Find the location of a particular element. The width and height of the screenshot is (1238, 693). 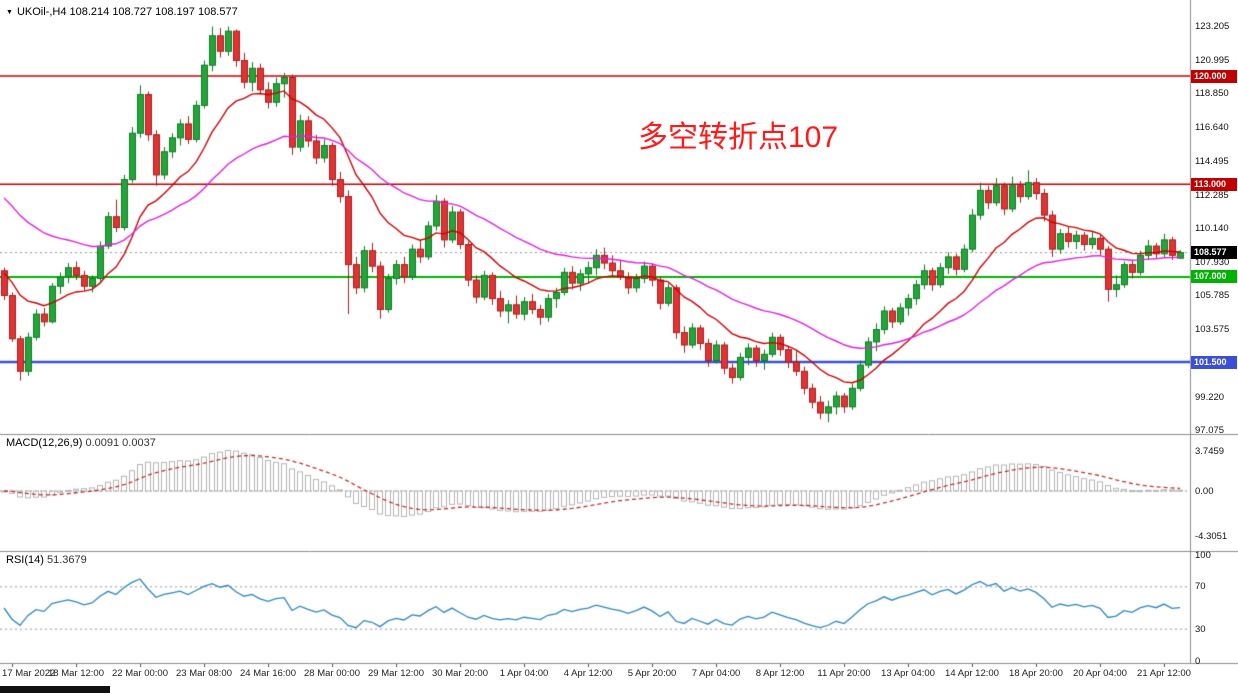

rsi-axis-label: 30 is located at coordinates (1200, 629).